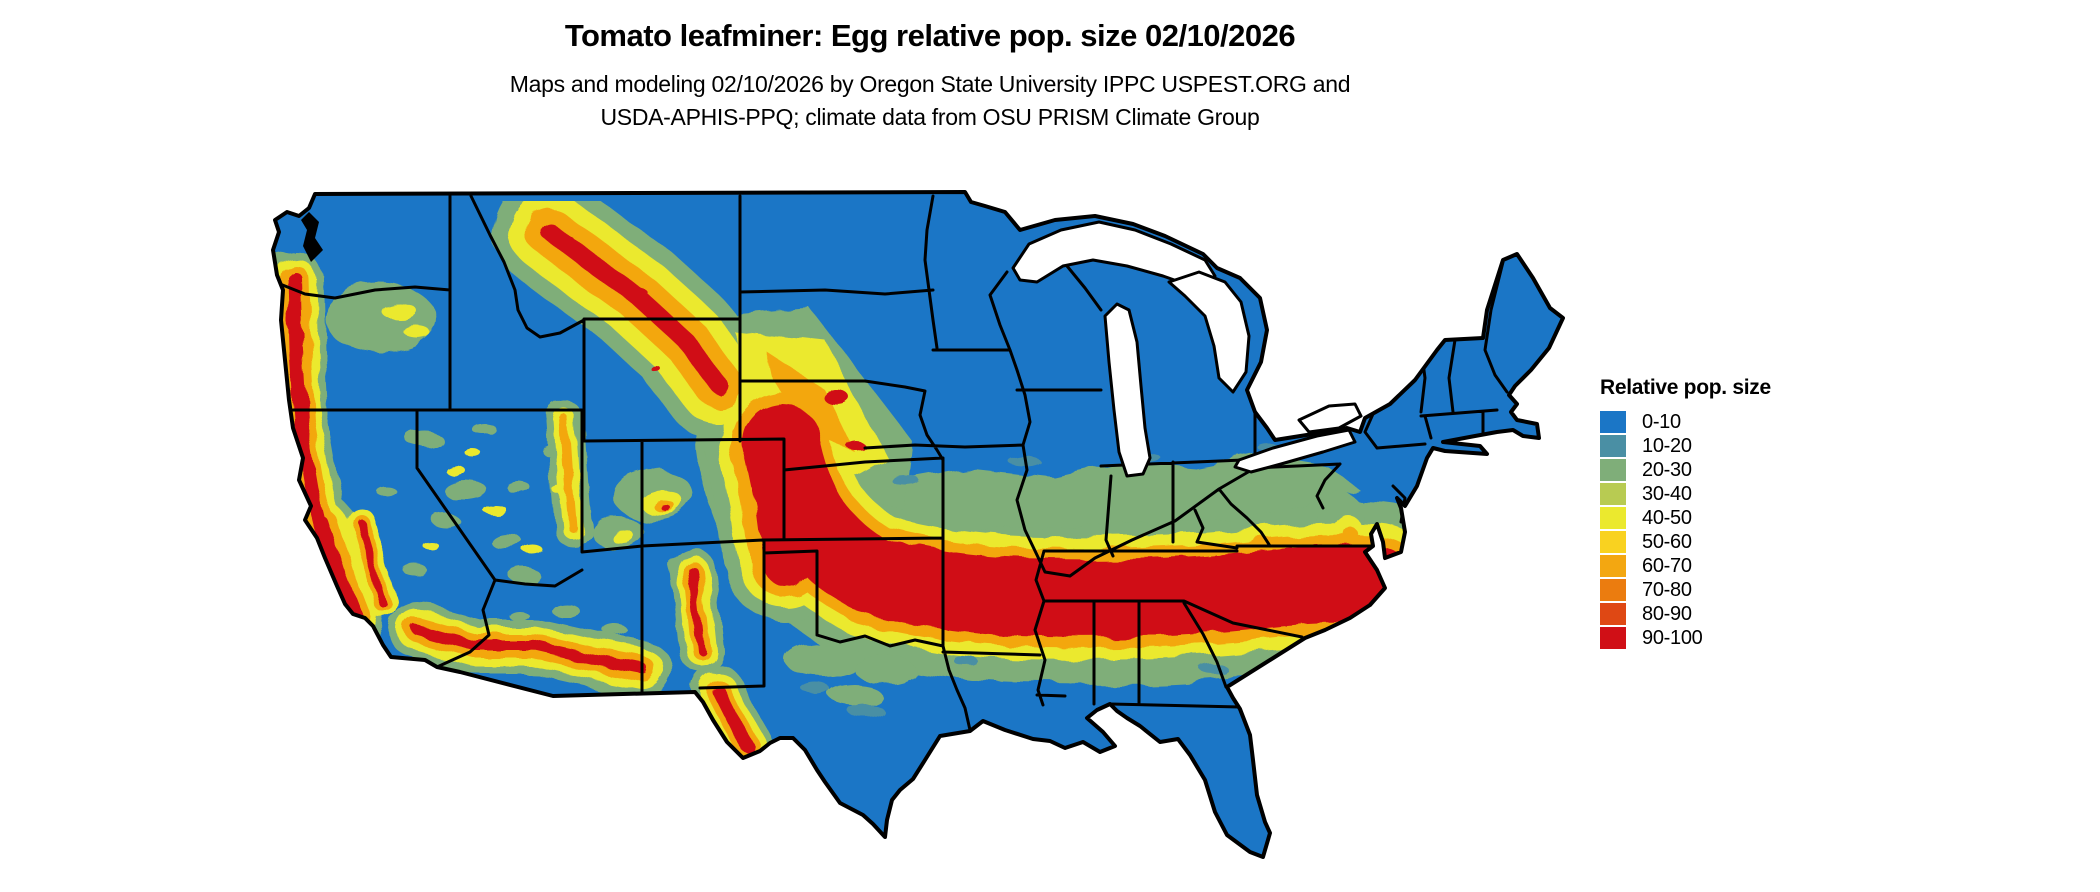  Describe the element at coordinates (1765, 614) in the screenshot. I see `legend-row: 80-90` at that location.